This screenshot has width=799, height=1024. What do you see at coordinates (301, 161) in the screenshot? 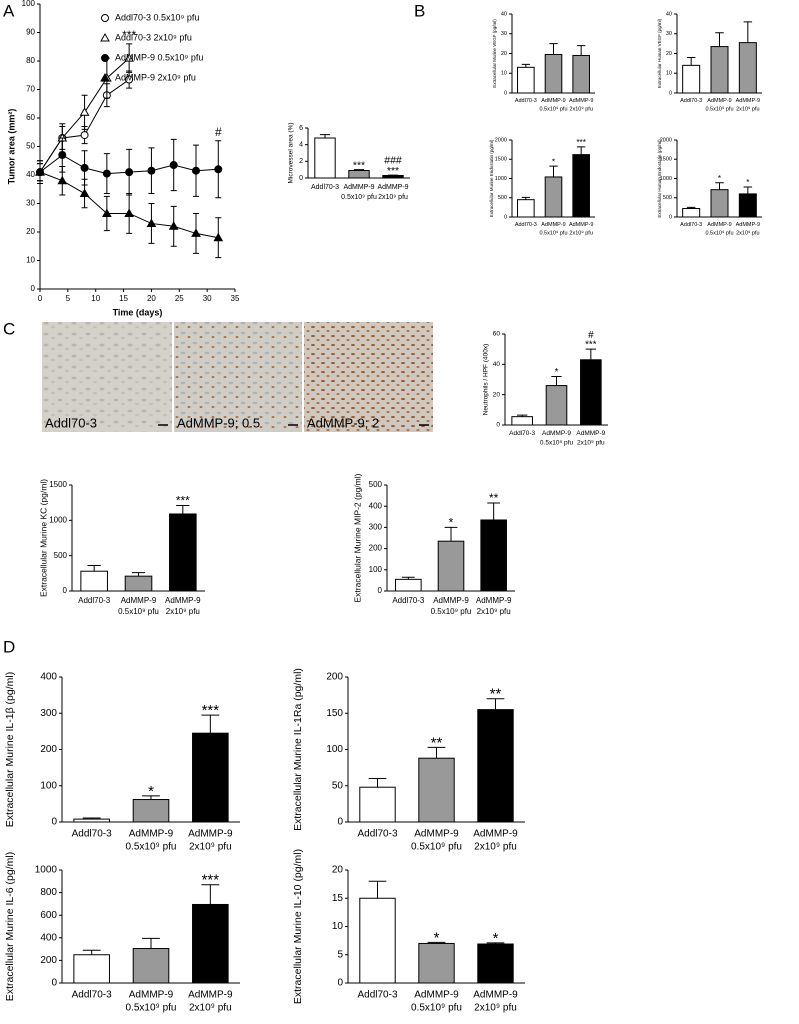
I see `y-tick-label: 2` at bounding box center [301, 161].